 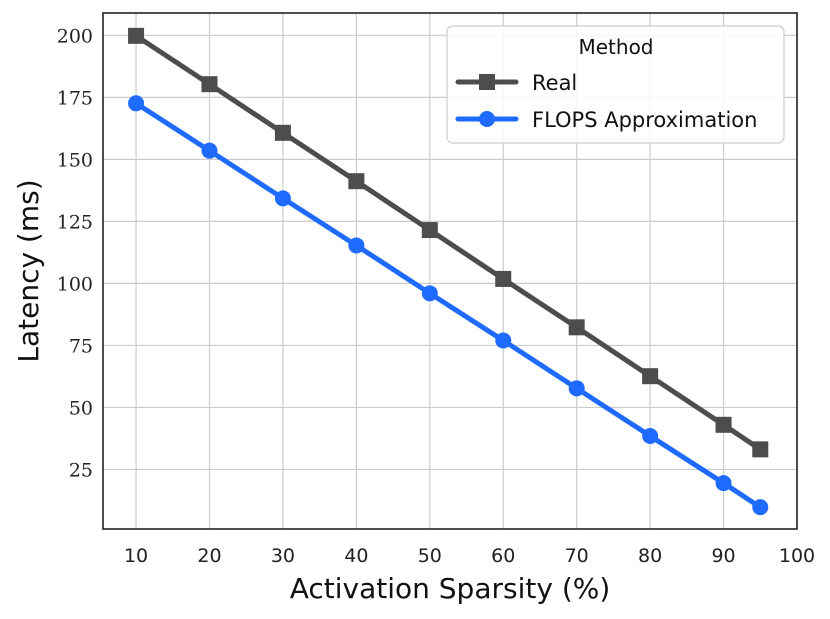 I want to click on legend: Method Real FLOPS Approximation, so click(x=615, y=84).